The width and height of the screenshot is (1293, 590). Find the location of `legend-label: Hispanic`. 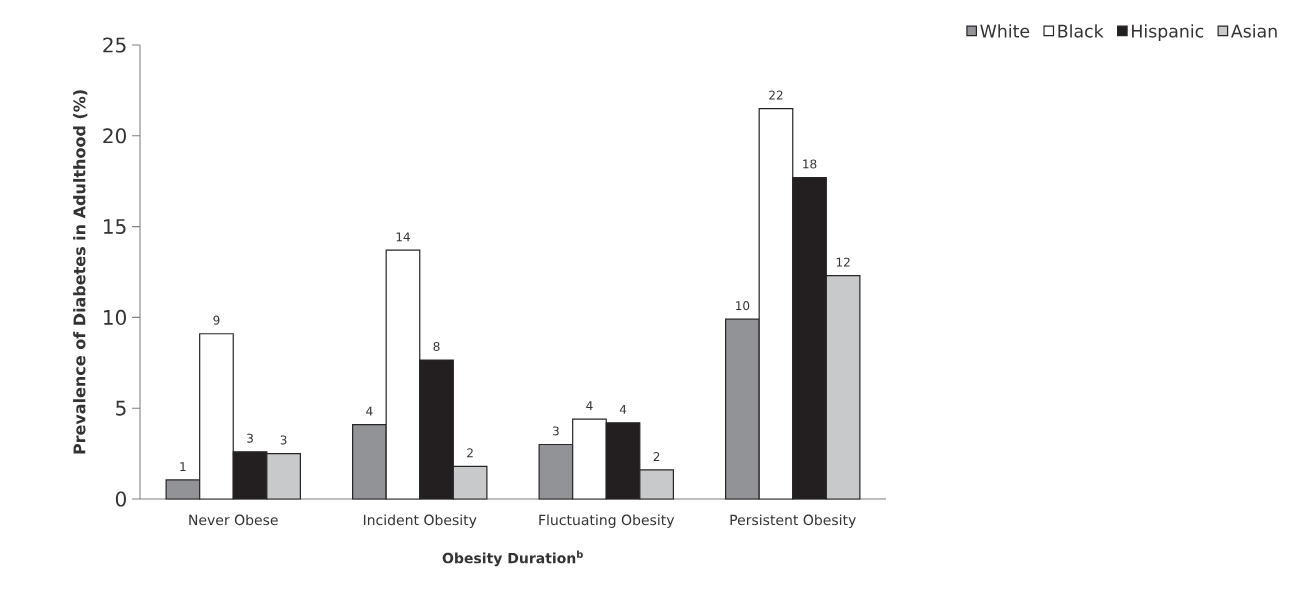

legend-label: Hispanic is located at coordinates (1168, 32).